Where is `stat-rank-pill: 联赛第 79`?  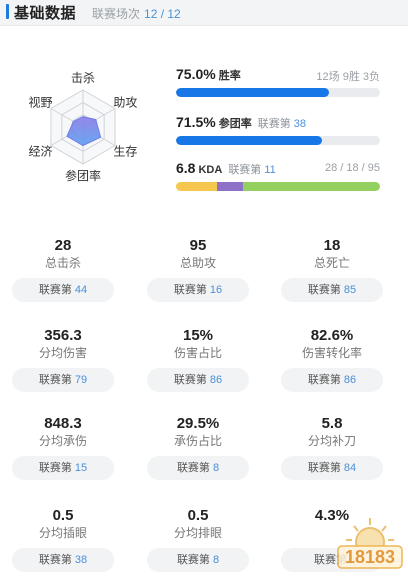 stat-rank-pill: 联赛第 79 is located at coordinates (63, 380).